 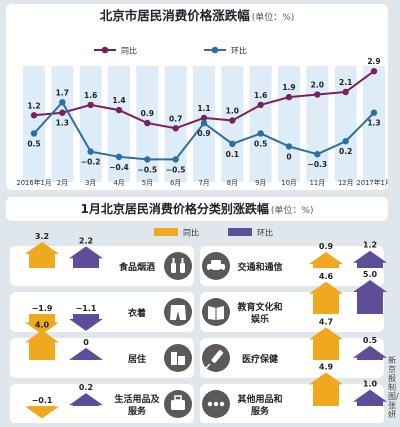 I want to click on bottle-shape, so click(x=173, y=268).